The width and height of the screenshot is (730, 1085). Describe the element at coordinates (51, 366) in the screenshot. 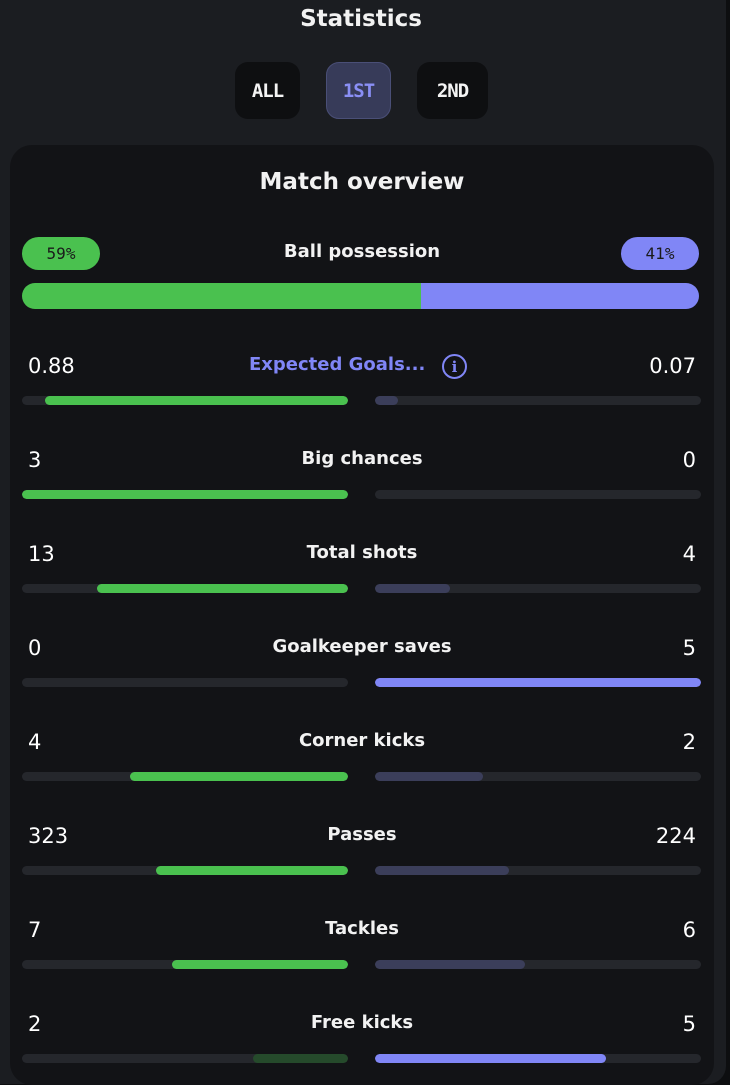

I see `home-stat-value: 0.88` at that location.